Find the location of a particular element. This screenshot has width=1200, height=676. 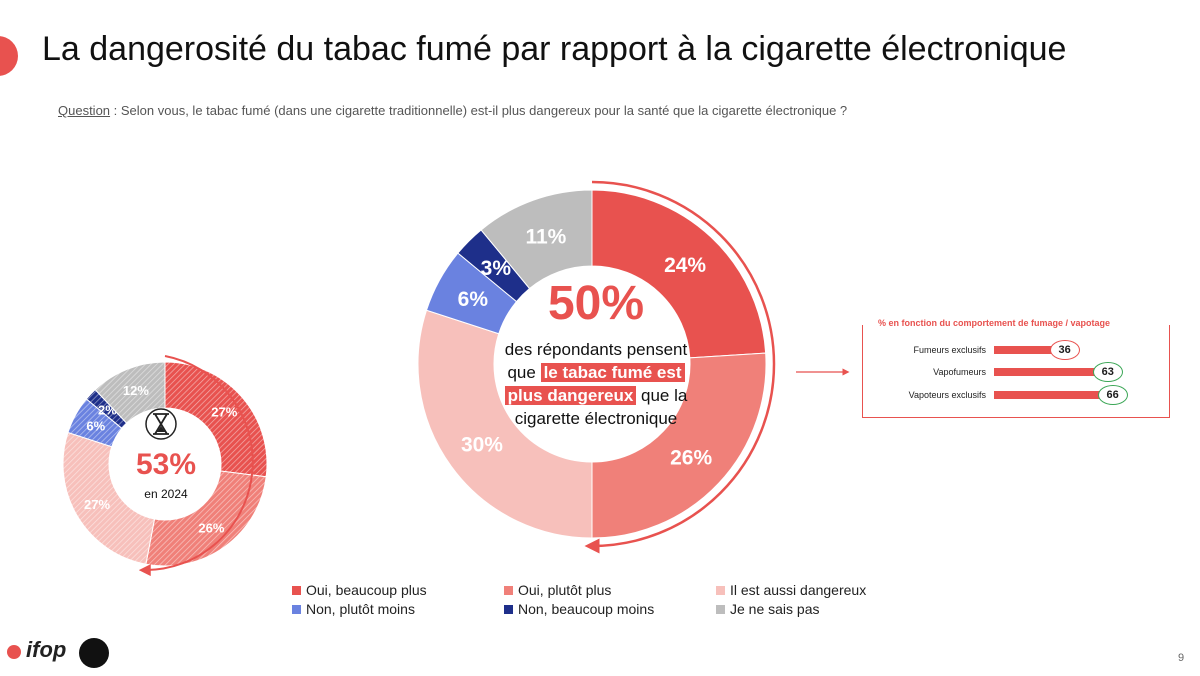

ifop-logo: ifop is located at coordinates (36, 650).